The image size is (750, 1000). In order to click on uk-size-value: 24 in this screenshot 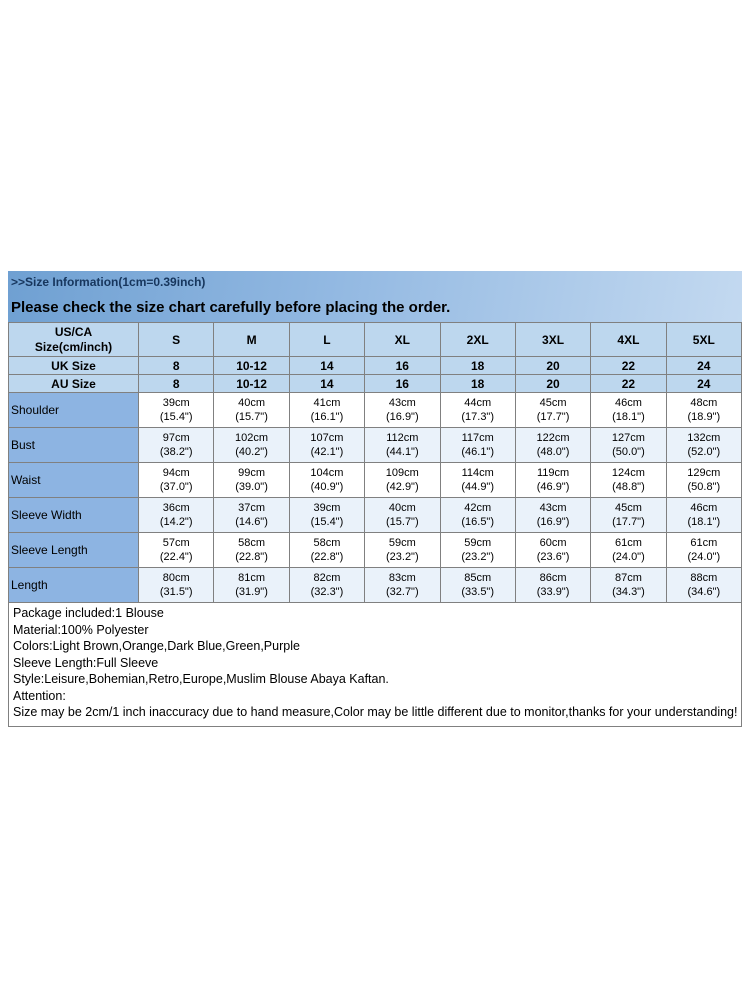, I will do `click(704, 365)`.